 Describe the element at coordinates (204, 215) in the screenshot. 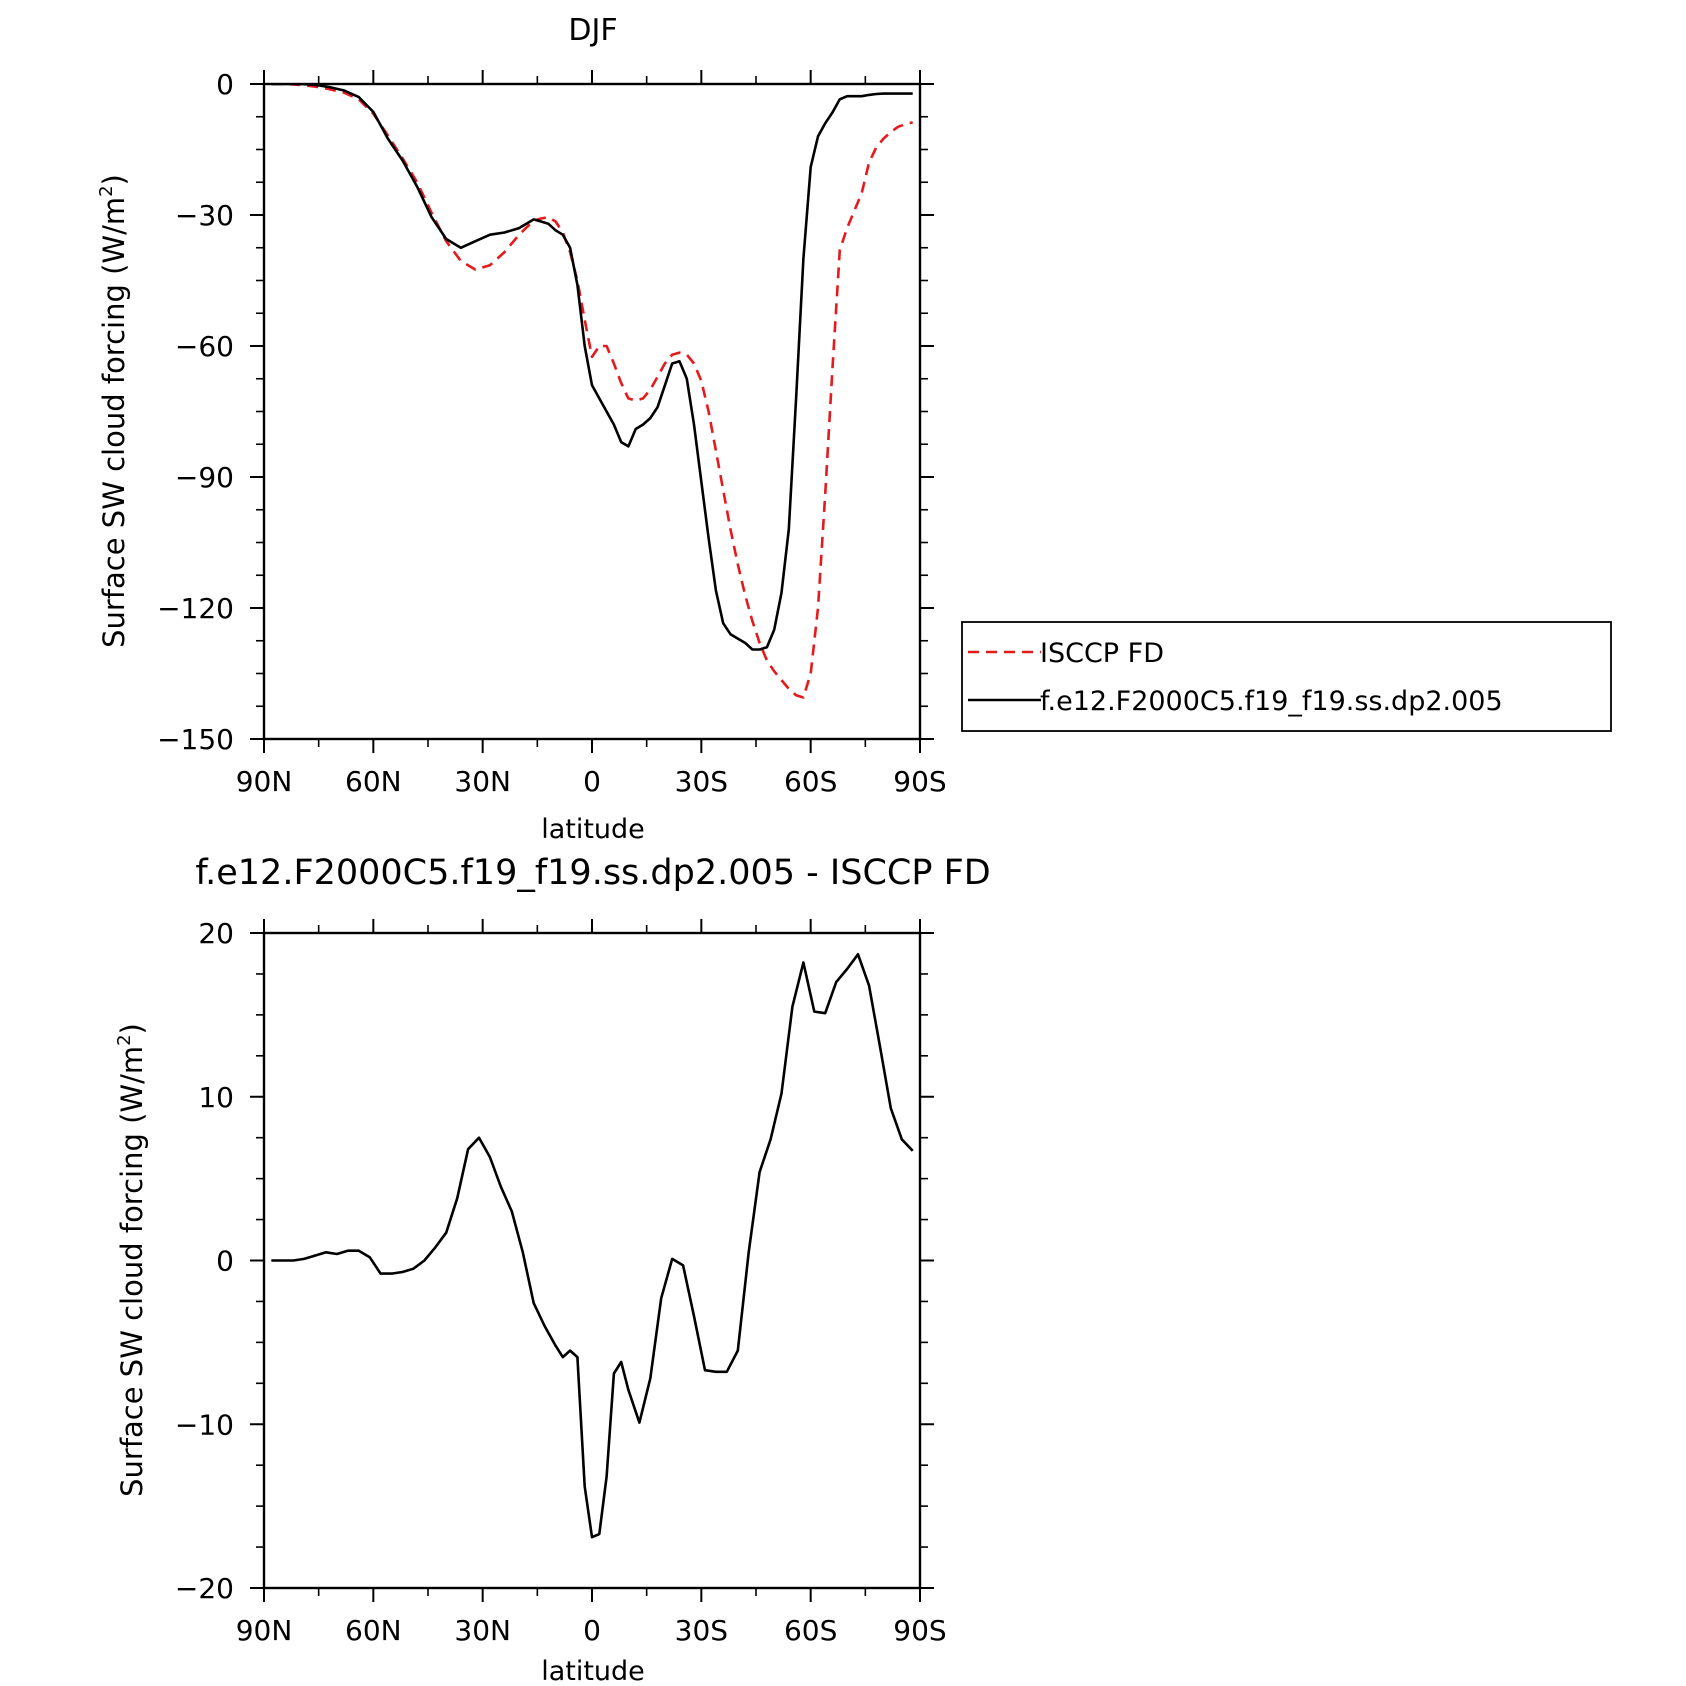

I see `y-tick-label: −30` at that location.